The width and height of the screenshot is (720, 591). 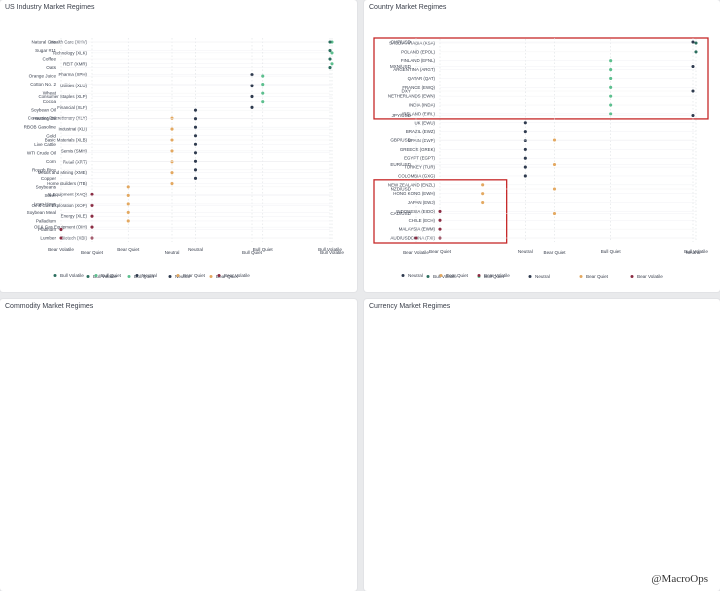 What do you see at coordinates (172, 129) in the screenshot?
I see `point-industrial-xli` at bounding box center [172, 129].